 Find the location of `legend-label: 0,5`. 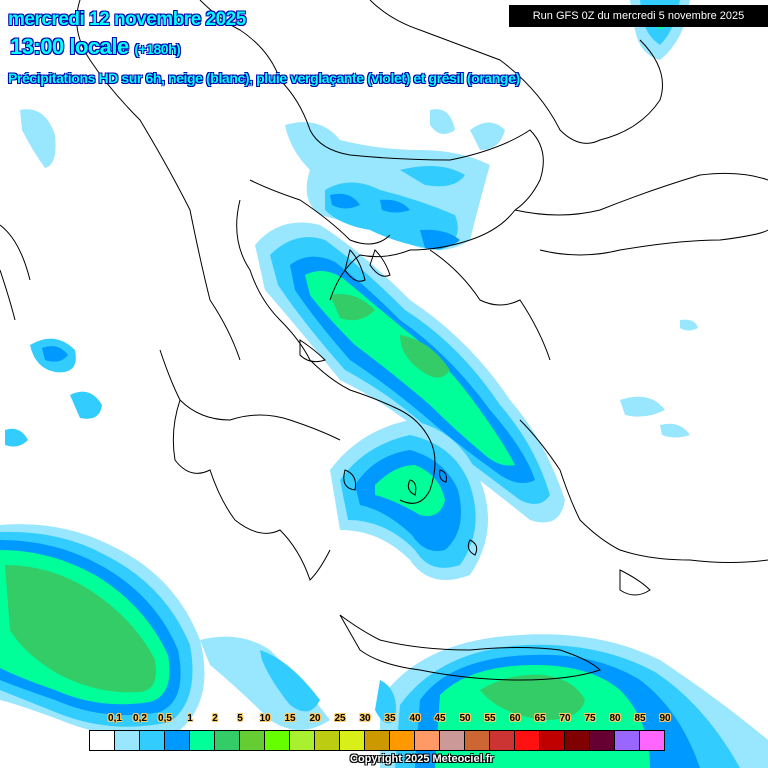

legend-label: 0,5 is located at coordinates (165, 718).